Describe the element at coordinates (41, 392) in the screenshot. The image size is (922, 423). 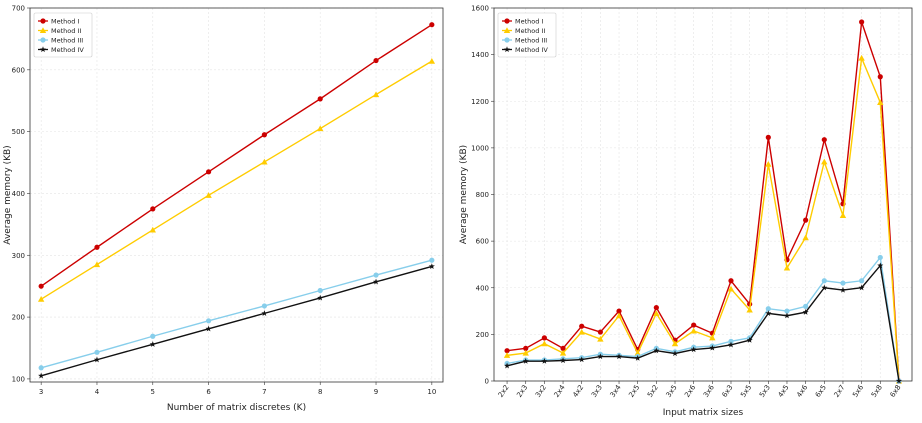
I see `x-tick-label: 3` at that location.